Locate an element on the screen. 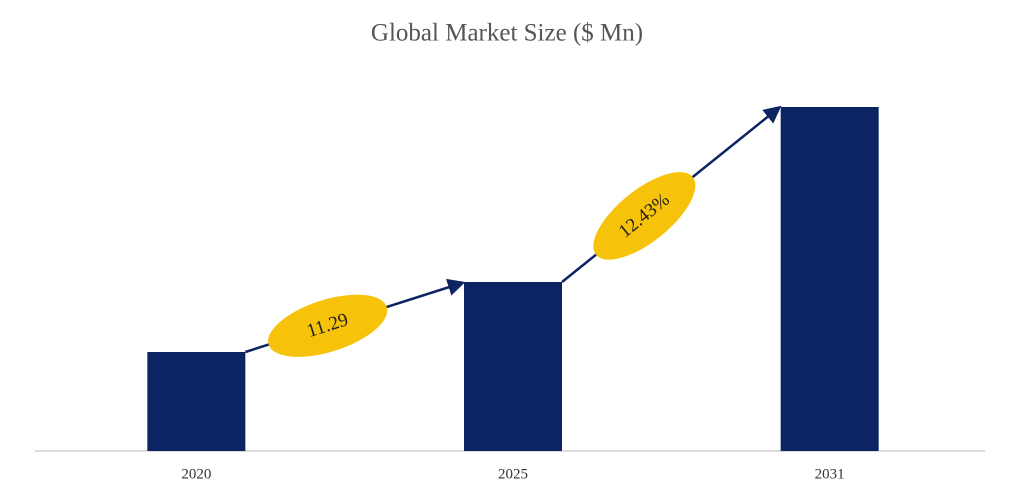 Image resolution: width=1015 pixels, height=490 pixels. growth-label: 12.43% is located at coordinates (644, 216).